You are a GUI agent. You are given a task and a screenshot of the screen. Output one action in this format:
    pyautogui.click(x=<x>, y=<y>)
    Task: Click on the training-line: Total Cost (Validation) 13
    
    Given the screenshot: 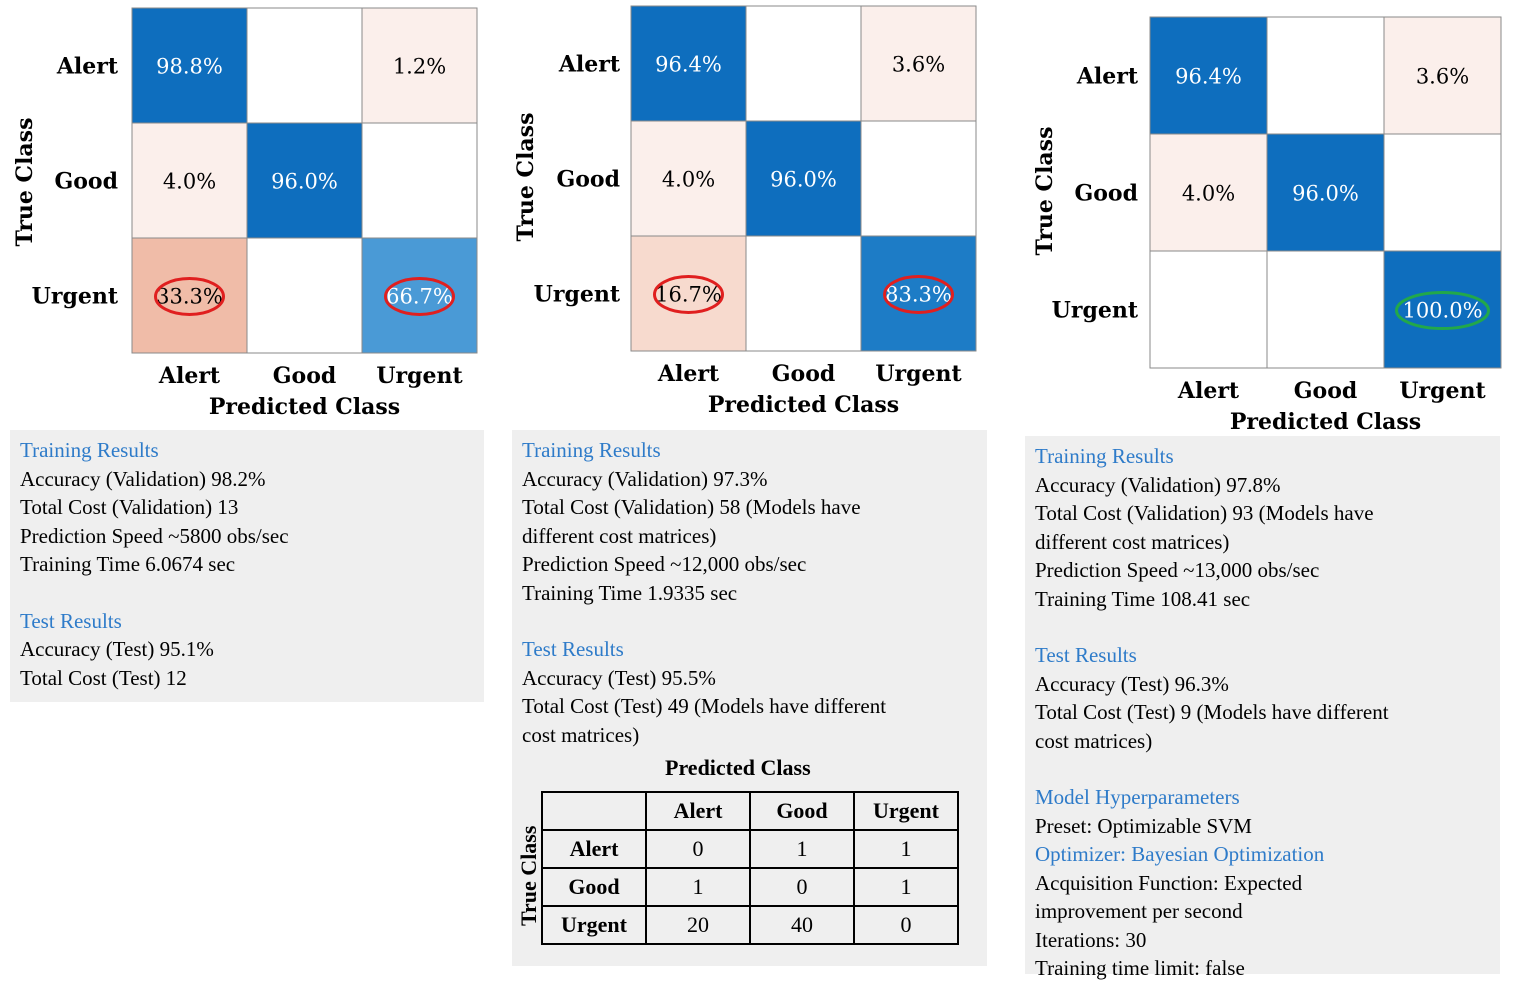 What is the action you would take?
    pyautogui.click(x=129, y=507)
    